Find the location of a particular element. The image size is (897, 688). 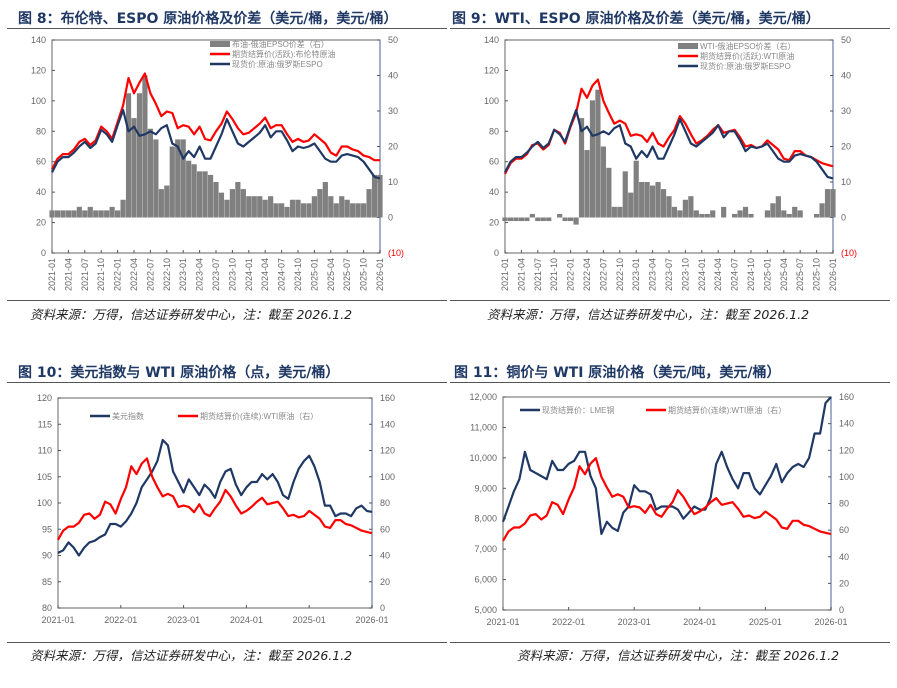

x-tick-label: 2026-01 is located at coordinates (830, 622).